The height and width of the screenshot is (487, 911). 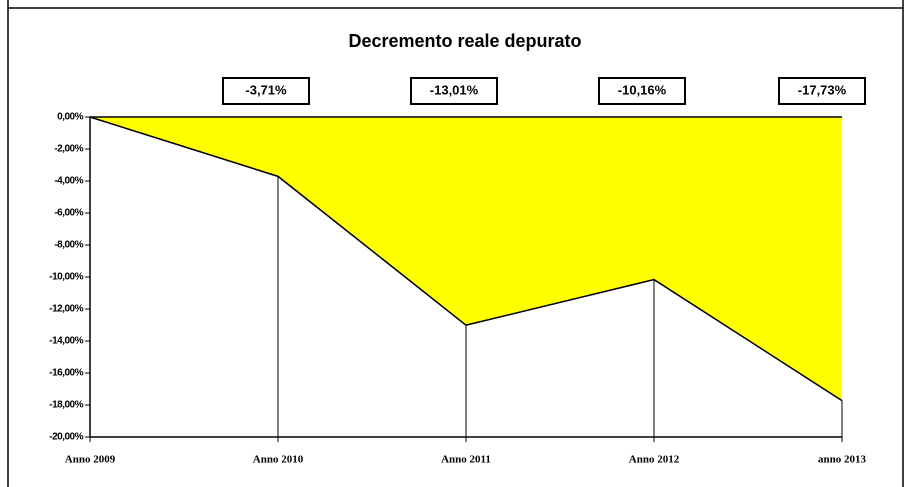 What do you see at coordinates (68, 181) in the screenshot?
I see `y-tick-label: -4,00%` at bounding box center [68, 181].